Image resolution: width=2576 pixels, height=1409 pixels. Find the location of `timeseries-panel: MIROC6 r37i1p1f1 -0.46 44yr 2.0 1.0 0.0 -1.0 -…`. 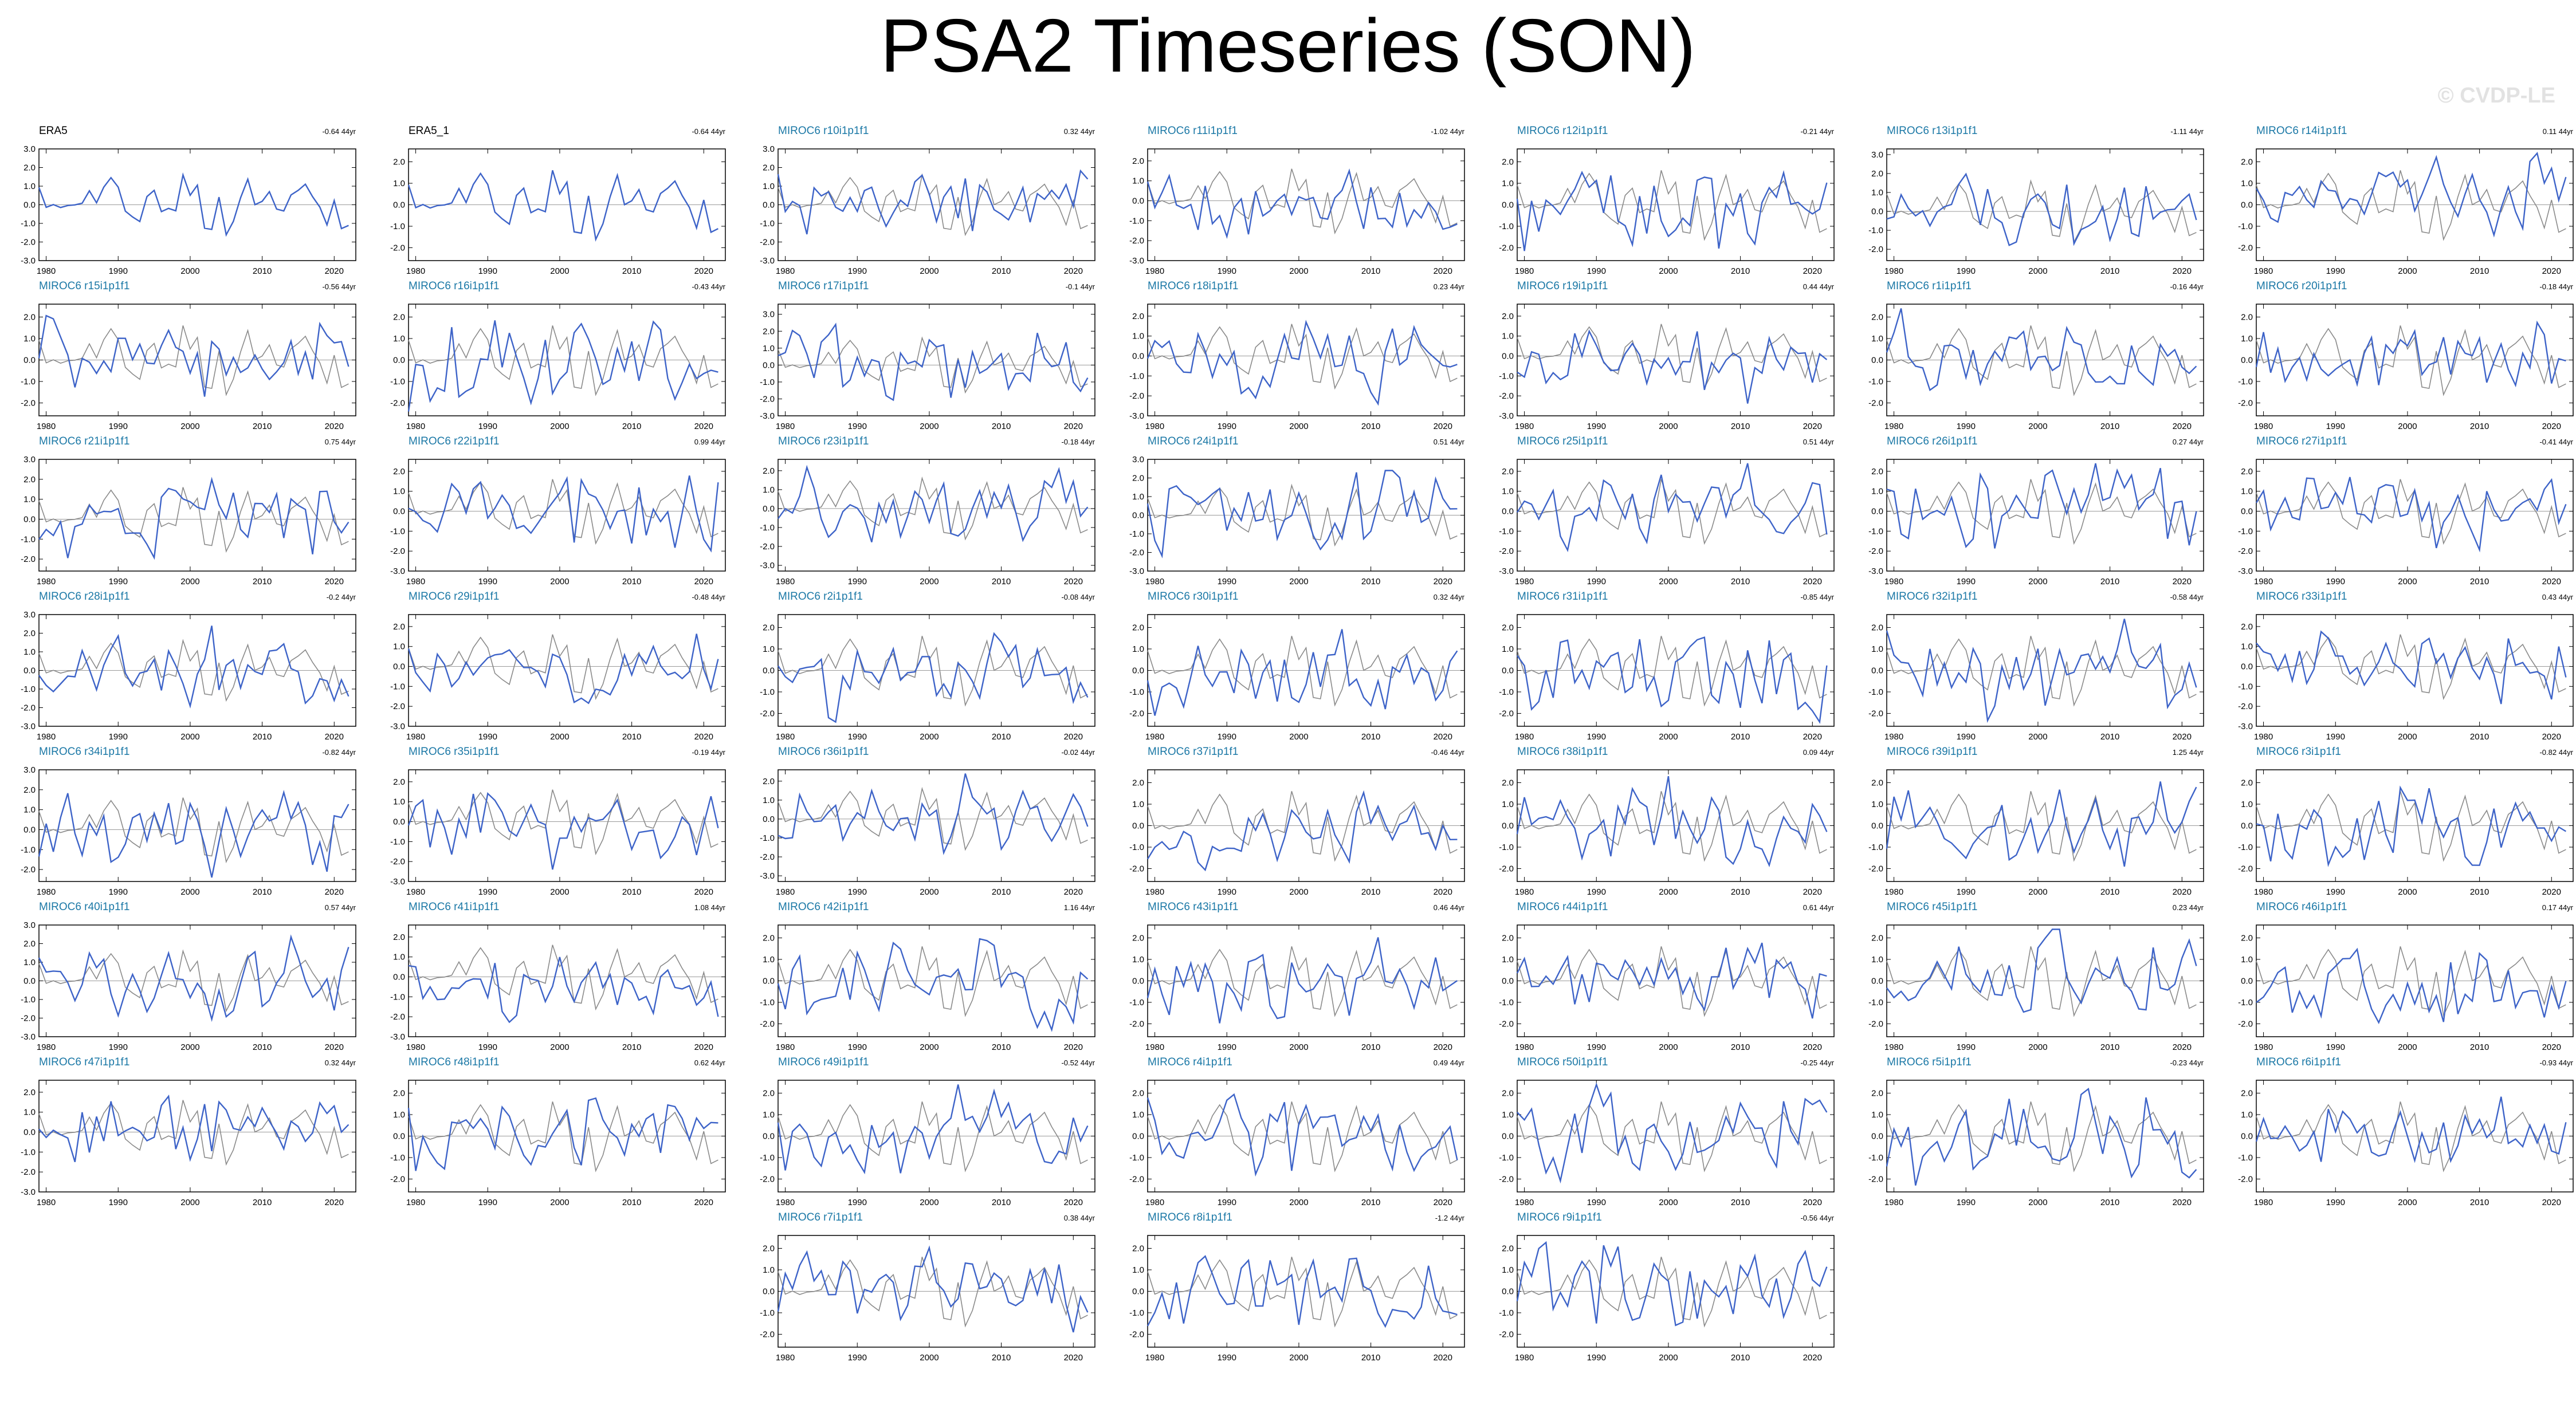

timeseries-panel: MIROC6 r37i1p1f1 -0.46 44yr 2.0 1.0 0.0 -1.0 -… is located at coordinates (1297, 821).